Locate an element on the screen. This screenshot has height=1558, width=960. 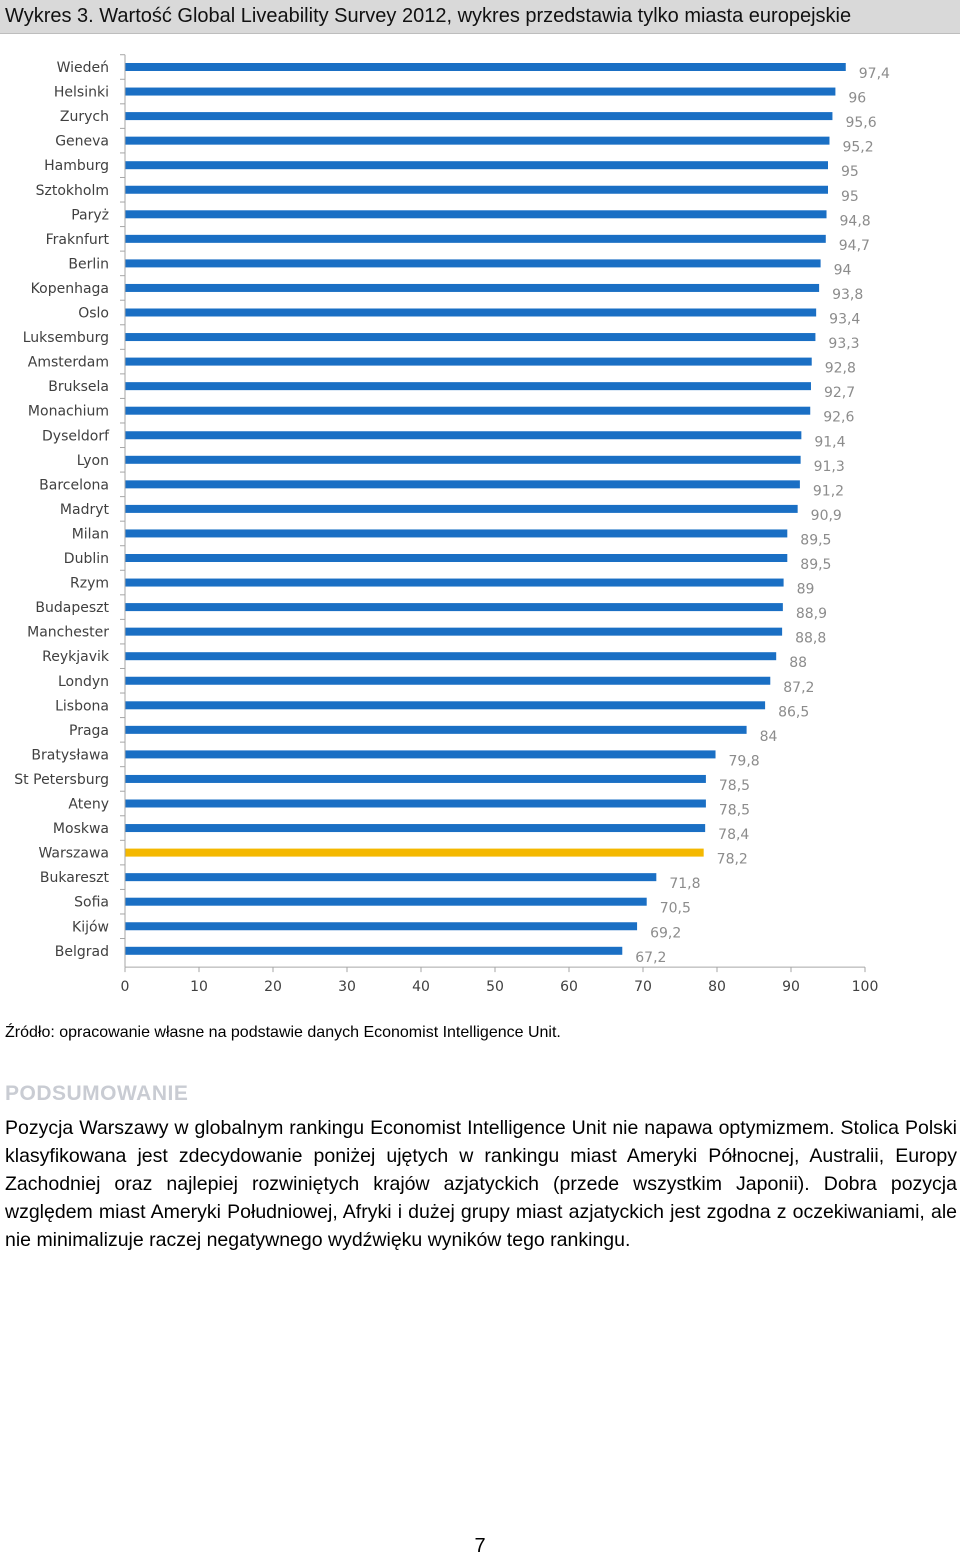
data-label: 78,5 is located at coordinates (734, 811).